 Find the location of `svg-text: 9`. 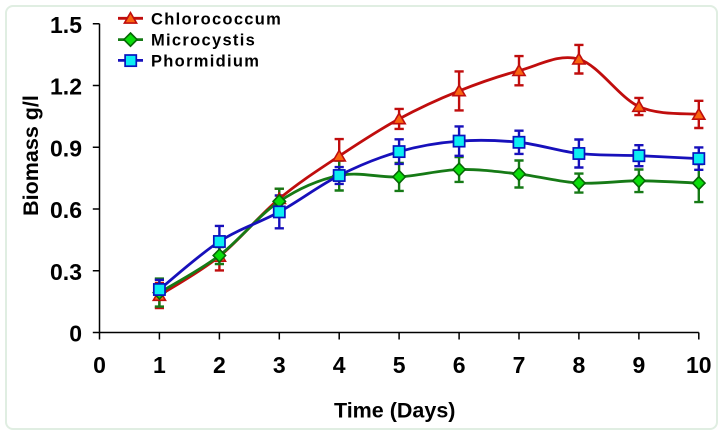

svg-text: 9 is located at coordinates (639, 365).